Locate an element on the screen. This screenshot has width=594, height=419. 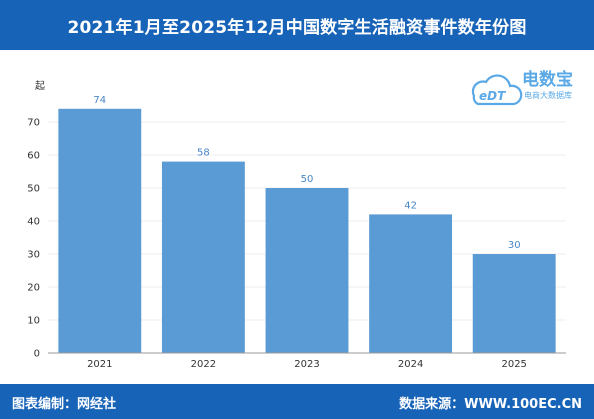
y-tick-label: 70 is located at coordinates (33, 123).